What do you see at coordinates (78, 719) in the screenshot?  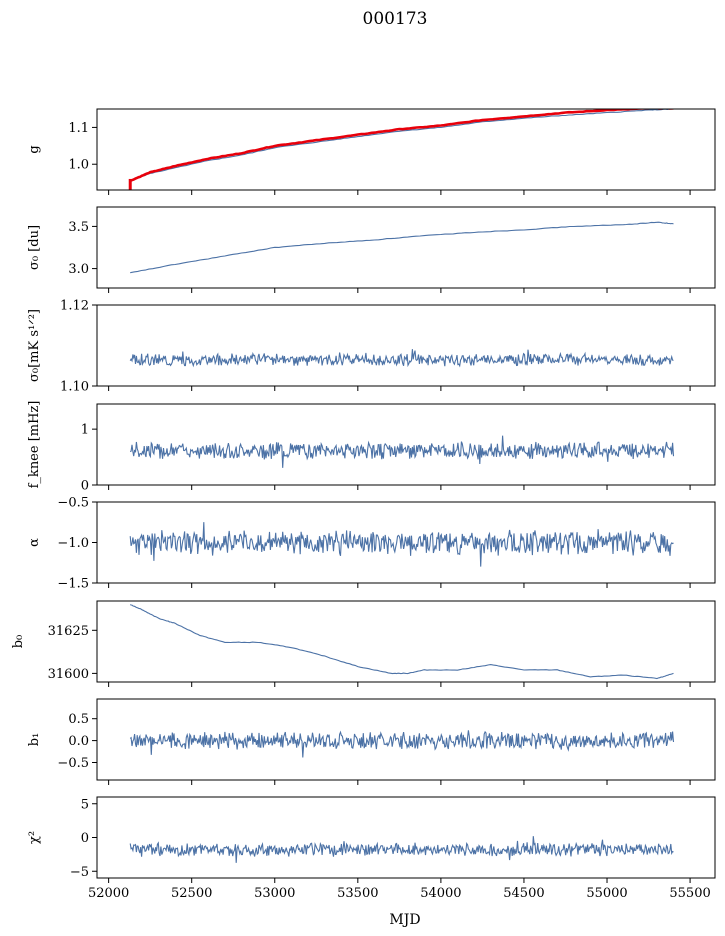 I see `y-tick-label-6-2: 0.5` at bounding box center [78, 719].